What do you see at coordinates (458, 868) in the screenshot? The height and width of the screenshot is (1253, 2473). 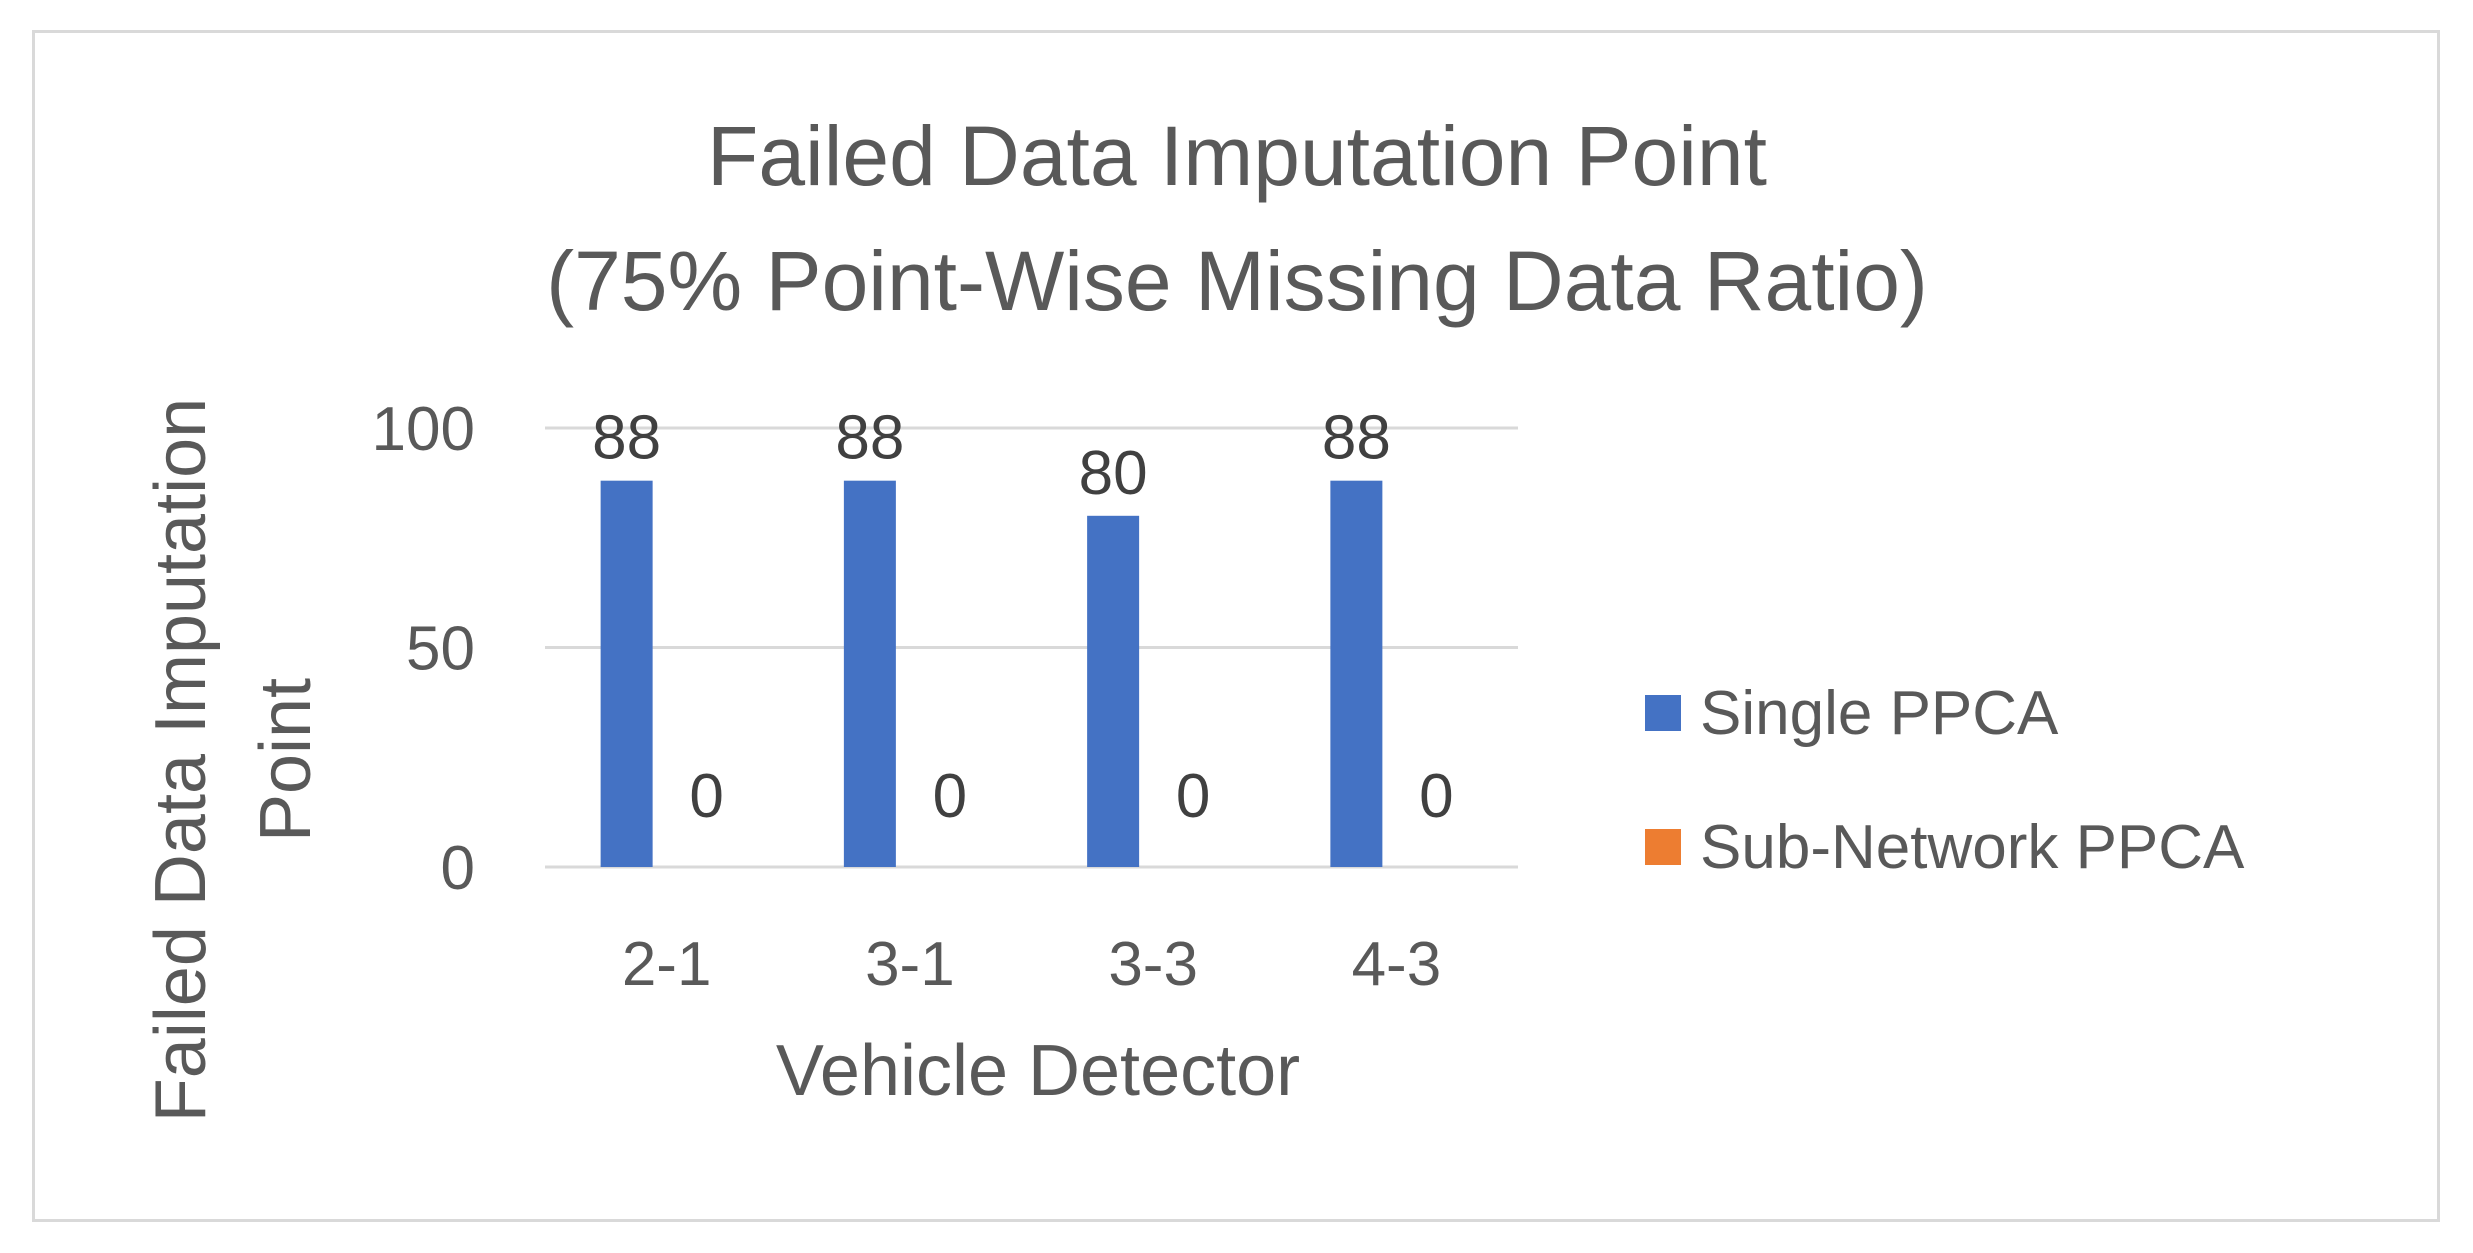 I see `y-tick-label: 0` at bounding box center [458, 868].